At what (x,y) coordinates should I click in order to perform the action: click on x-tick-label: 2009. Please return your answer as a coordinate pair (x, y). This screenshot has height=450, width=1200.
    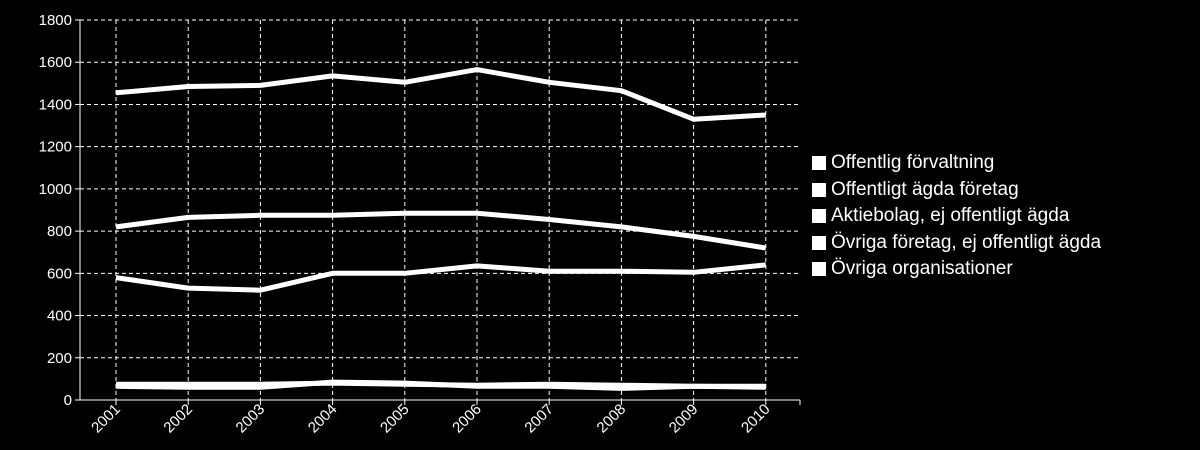
    Looking at the image, I should click on (684, 419).